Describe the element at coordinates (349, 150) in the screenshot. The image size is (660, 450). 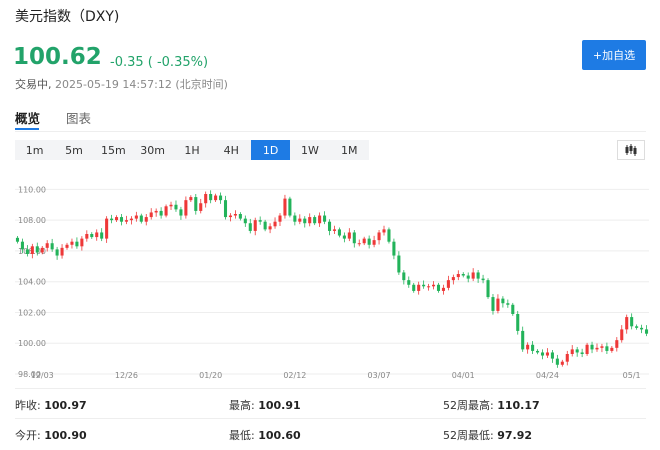
I see `range-1mo: 1M` at that location.